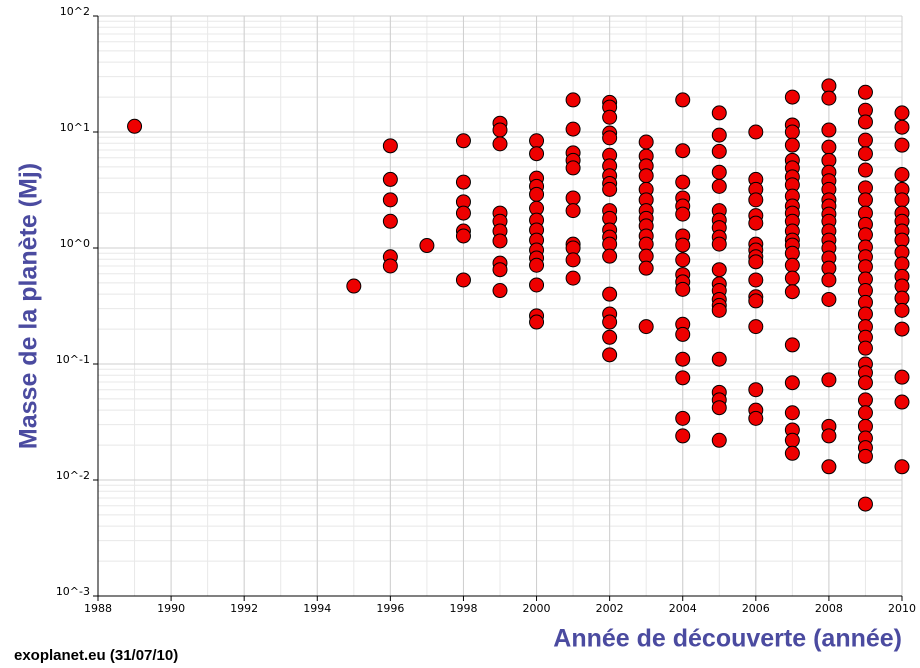 The height and width of the screenshot is (668, 920). Describe the element at coordinates (75, 243) in the screenshot. I see `y-tick-label: 10^0` at that location.